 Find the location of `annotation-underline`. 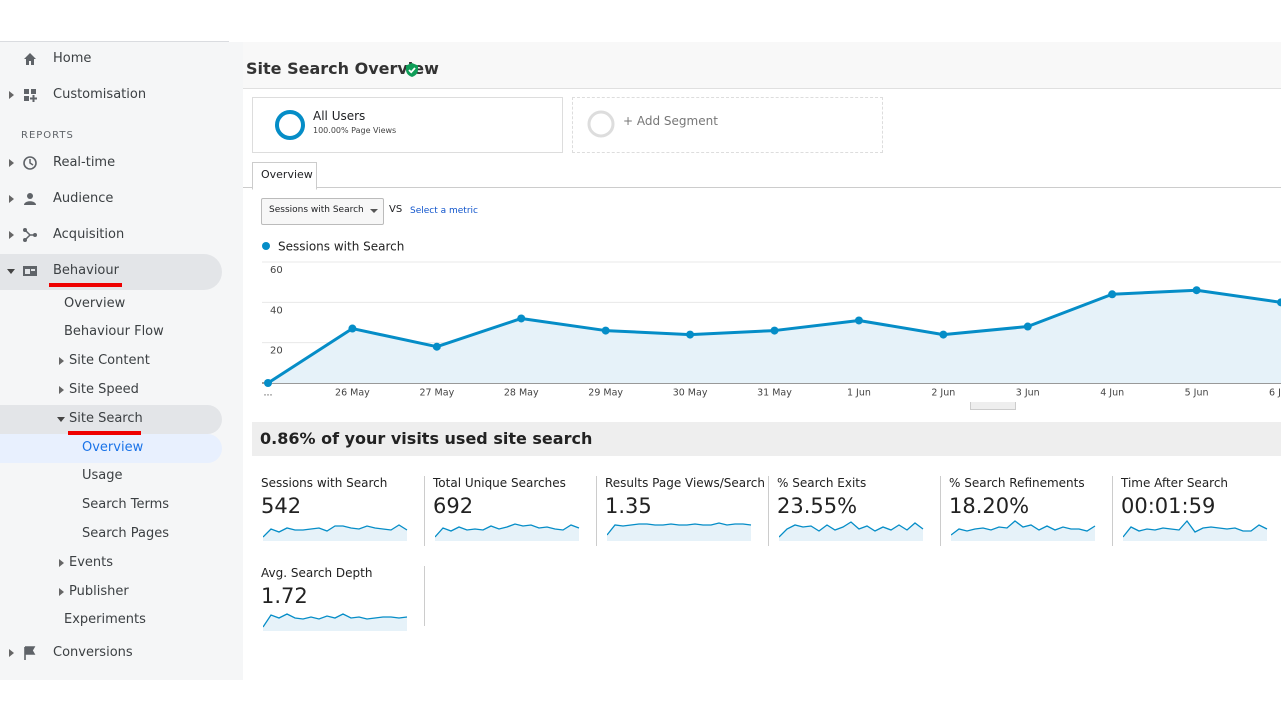

annotation-underline is located at coordinates (104, 433).